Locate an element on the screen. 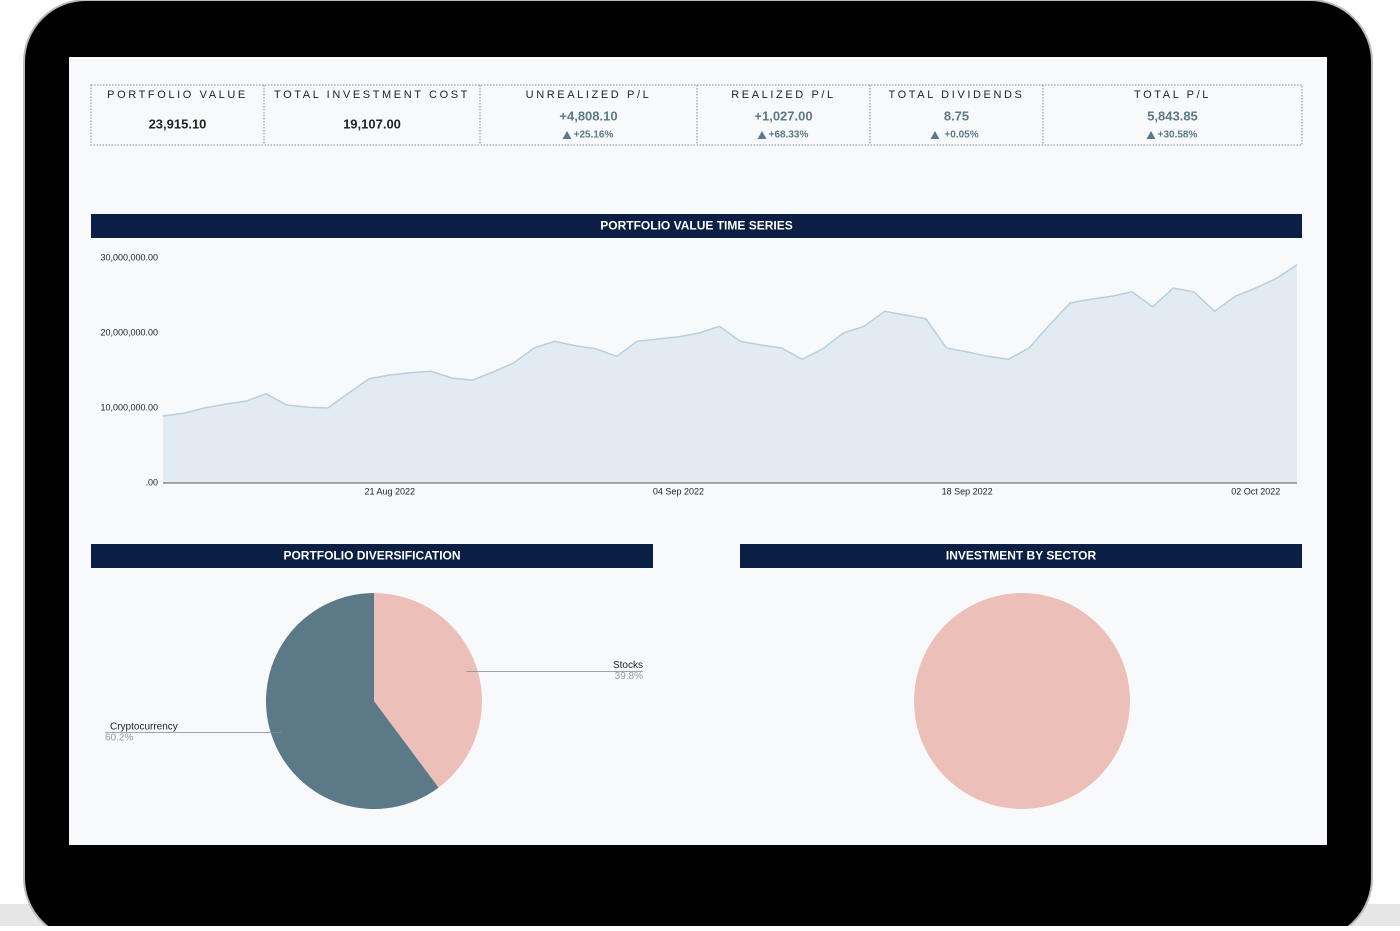 Image resolution: width=1400 pixels, height=931 pixels. kpi-value: +1,027.00 is located at coordinates (783, 115).